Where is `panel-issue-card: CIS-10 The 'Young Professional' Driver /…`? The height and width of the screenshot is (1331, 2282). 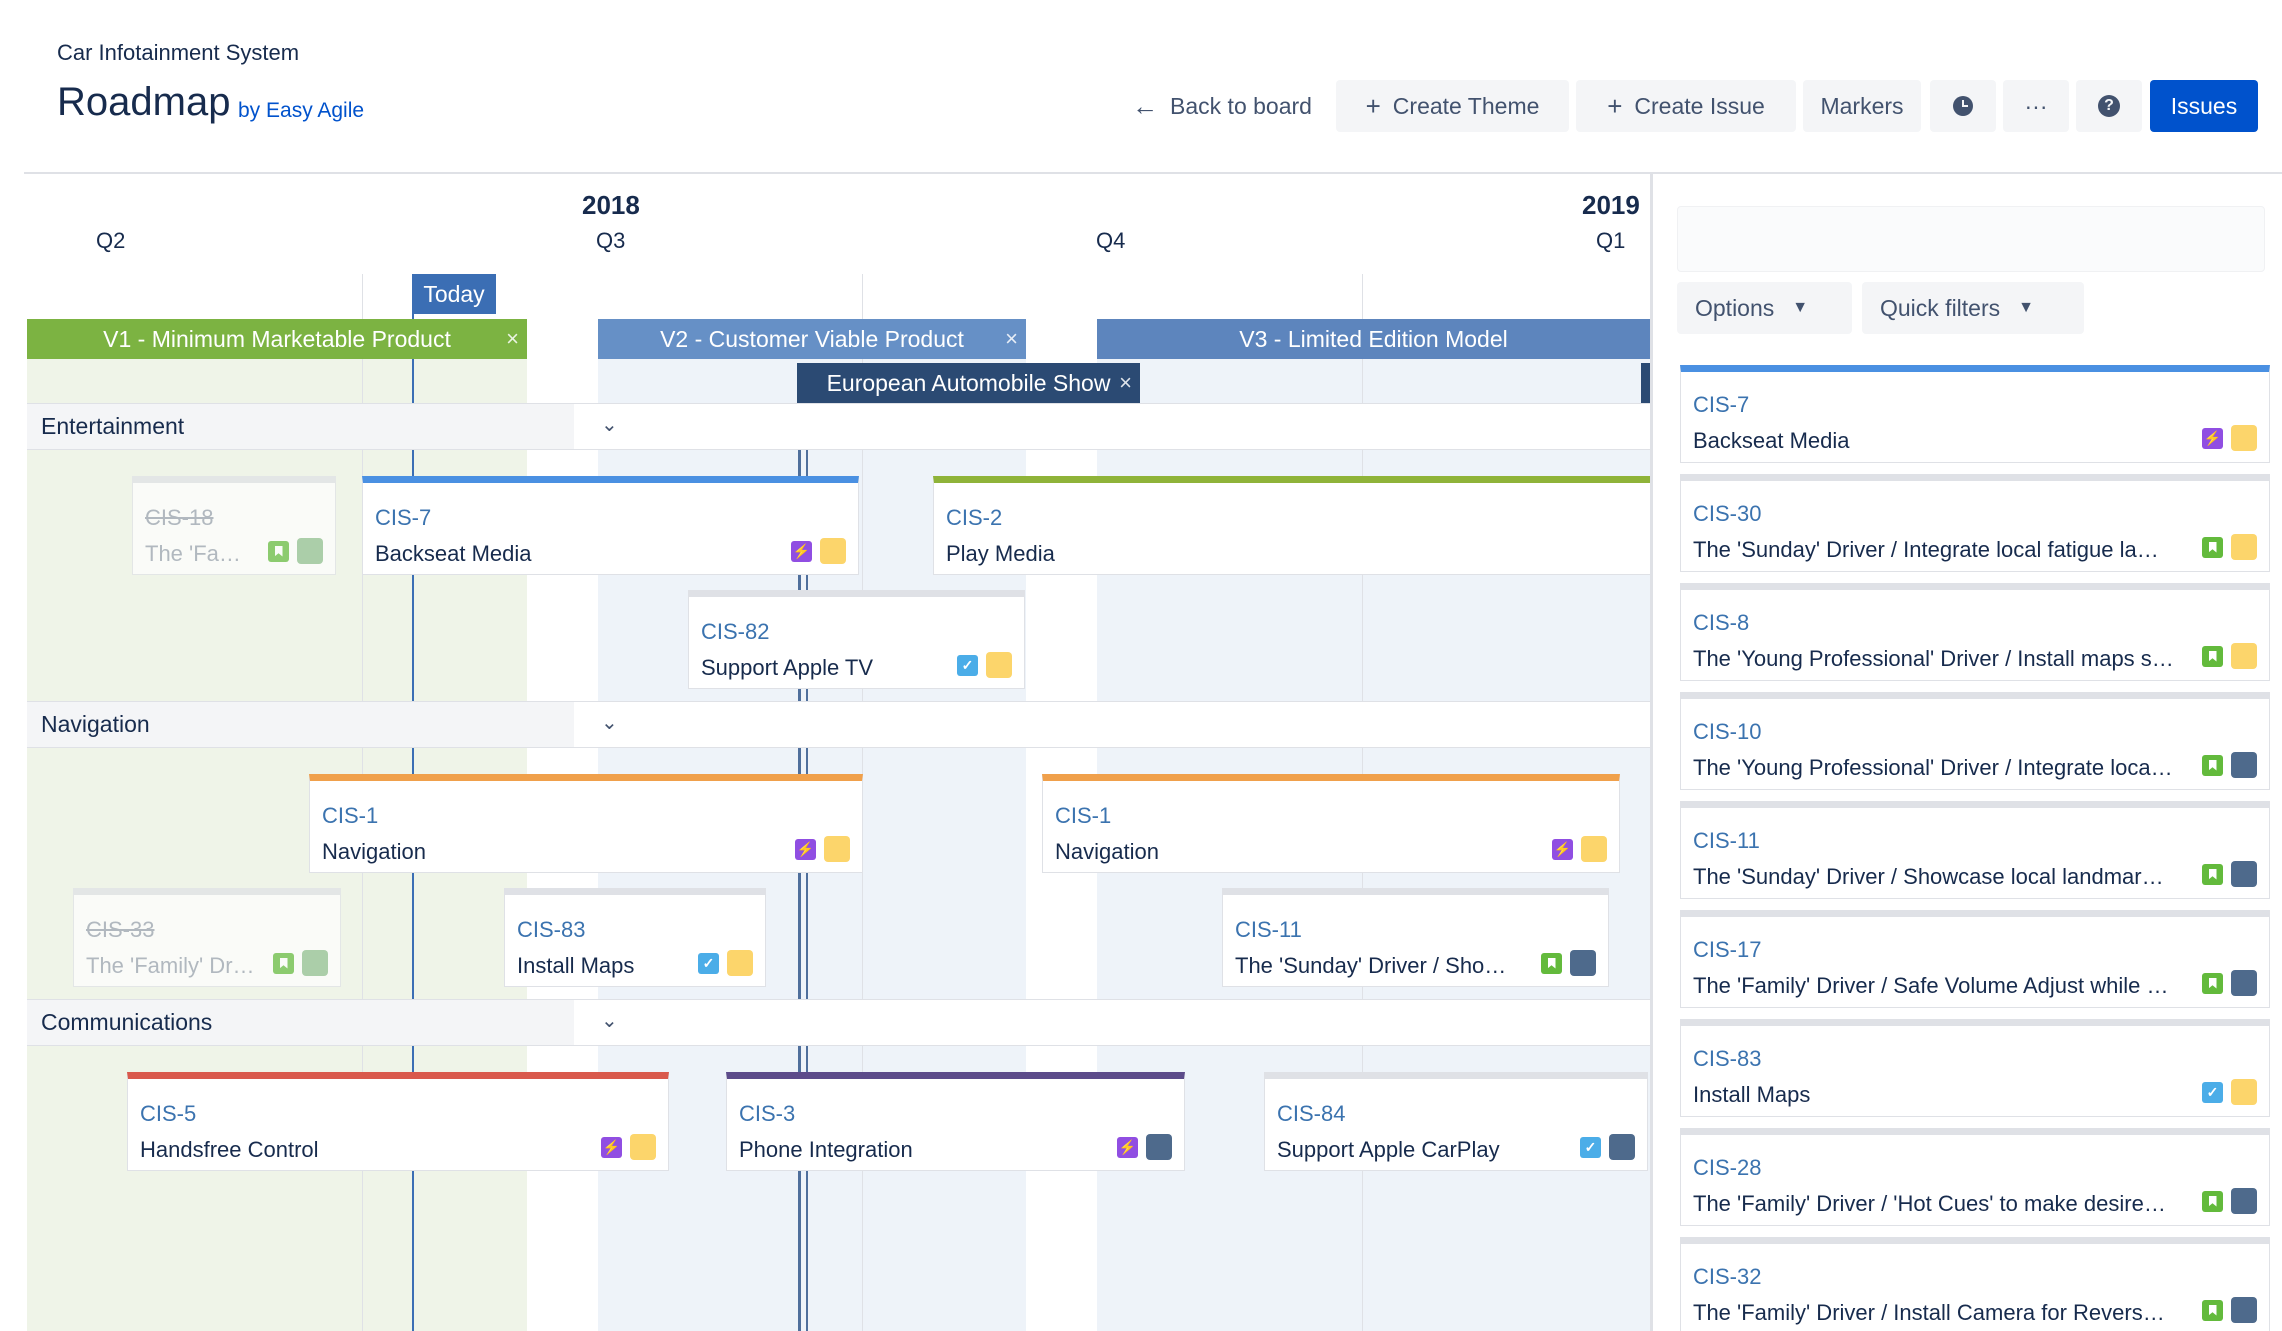 panel-issue-card: CIS-10 The 'Young Professional' Driver /… is located at coordinates (1975, 741).